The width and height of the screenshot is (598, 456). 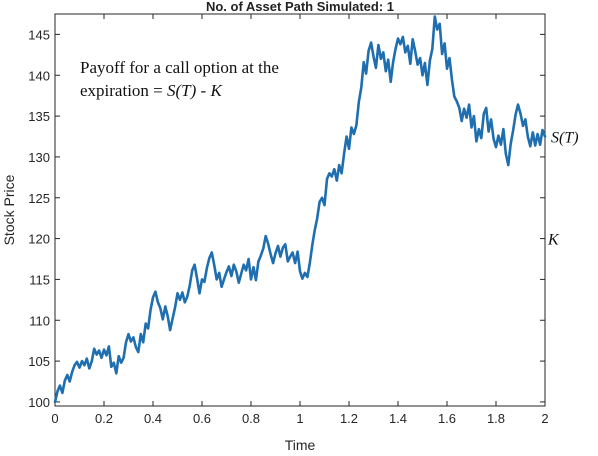 I want to click on y-tick-label: 145, so click(x=39, y=34).